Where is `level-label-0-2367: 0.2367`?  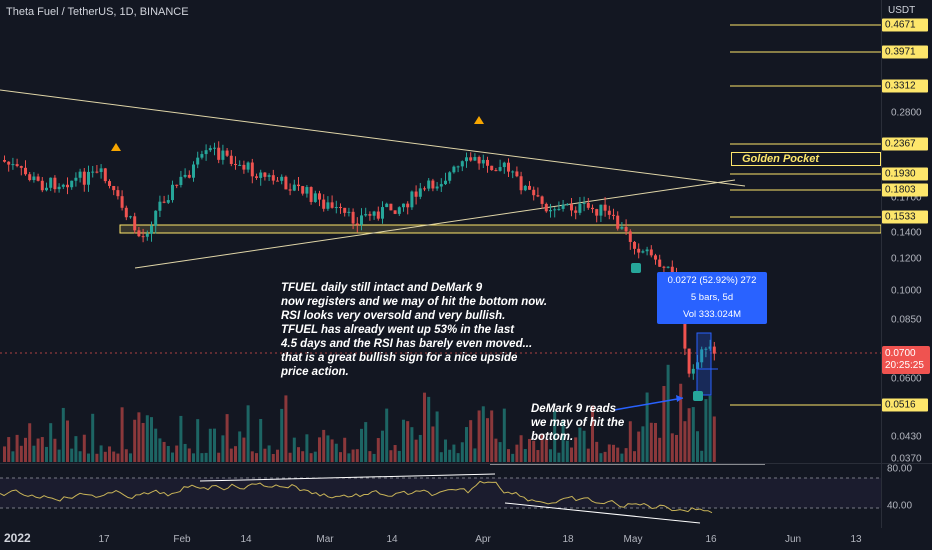 level-label-0-2367: 0.2367 is located at coordinates (905, 144).